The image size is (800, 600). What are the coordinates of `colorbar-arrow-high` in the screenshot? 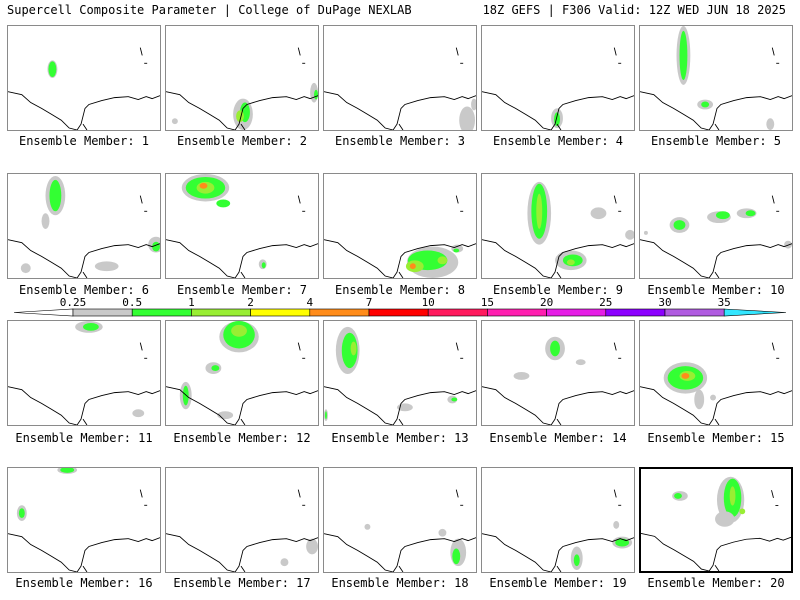 It's located at (755, 312).